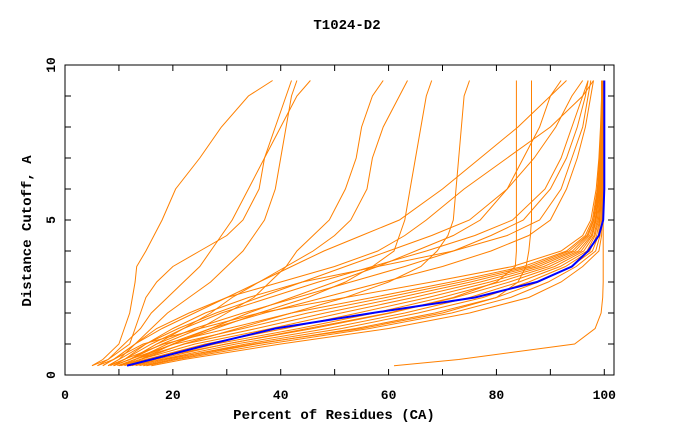 The image size is (680, 440). What do you see at coordinates (51, 65) in the screenshot?
I see `y-tick-label: 10` at bounding box center [51, 65].